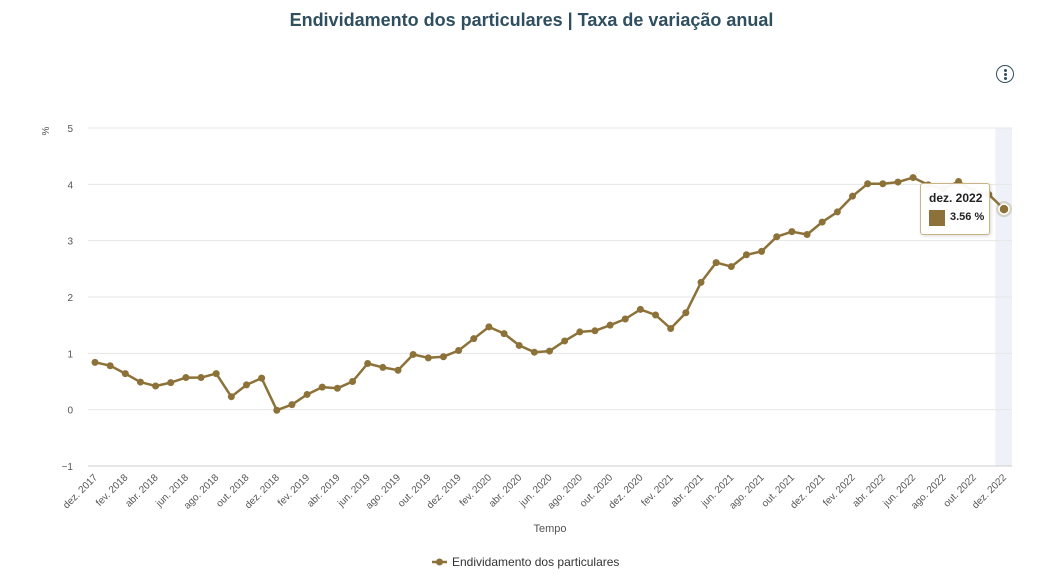  Describe the element at coordinates (70, 411) in the screenshot. I see `y-tick-label: 0` at that location.